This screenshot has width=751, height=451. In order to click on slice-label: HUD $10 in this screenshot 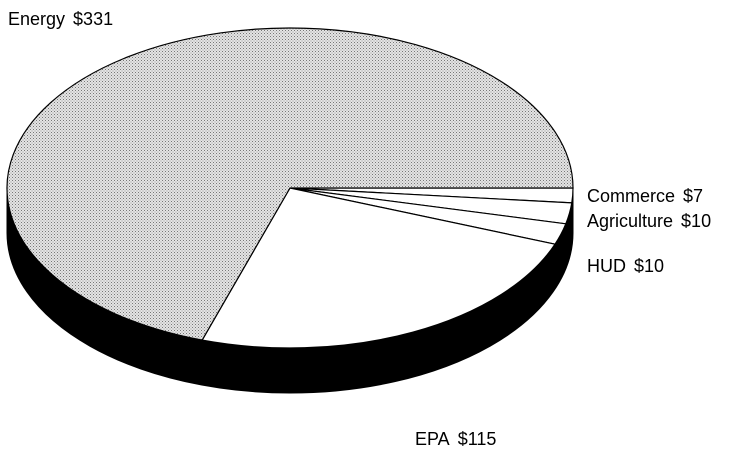, I will do `click(625, 266)`.